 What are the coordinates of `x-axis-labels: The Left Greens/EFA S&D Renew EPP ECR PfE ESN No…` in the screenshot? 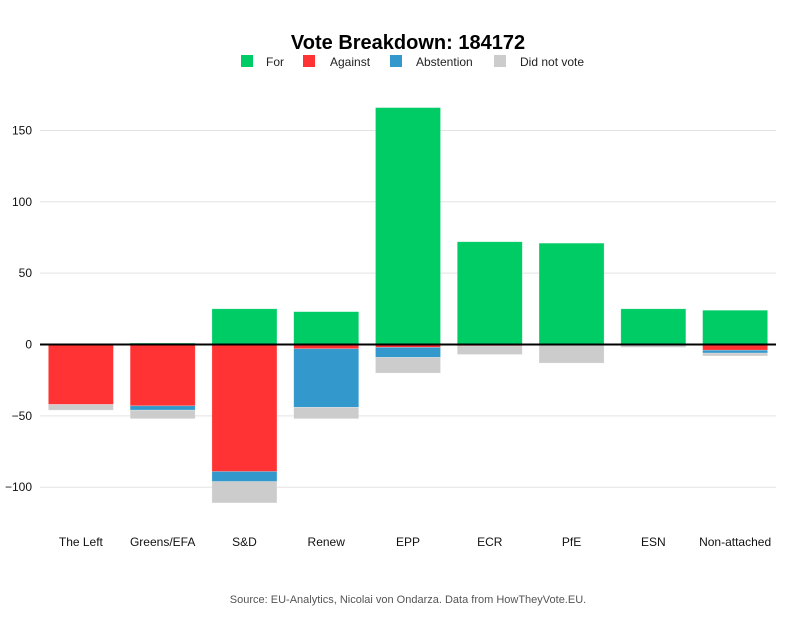 It's located at (415, 542).